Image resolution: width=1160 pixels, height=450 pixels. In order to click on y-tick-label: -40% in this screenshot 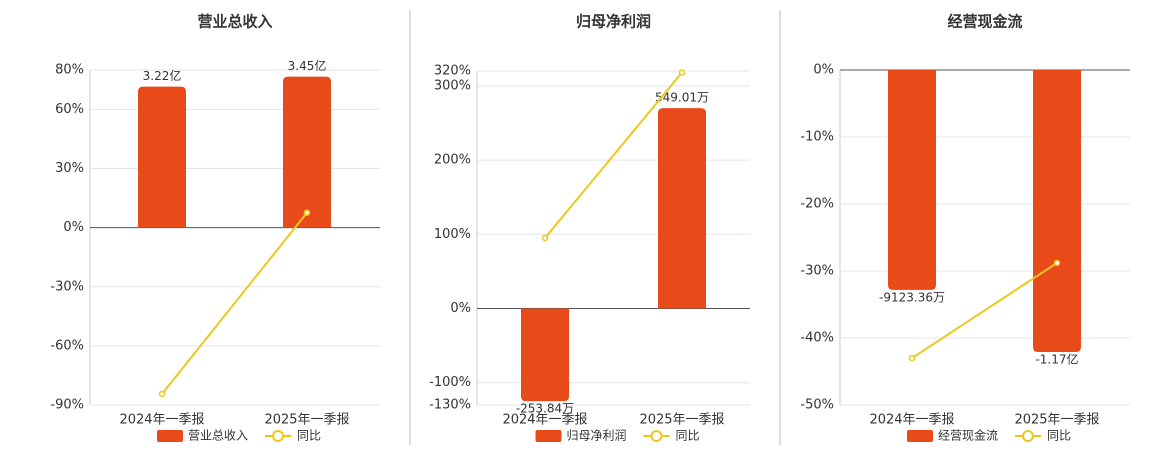, I will do `click(817, 338)`.